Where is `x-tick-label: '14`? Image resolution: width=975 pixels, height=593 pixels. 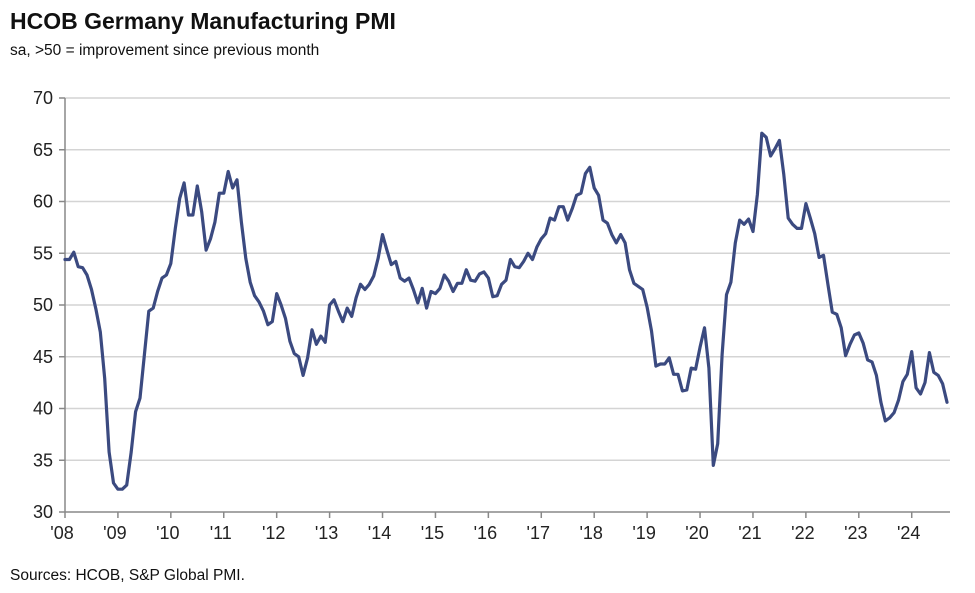 x-tick-label: '14 is located at coordinates (379, 533).